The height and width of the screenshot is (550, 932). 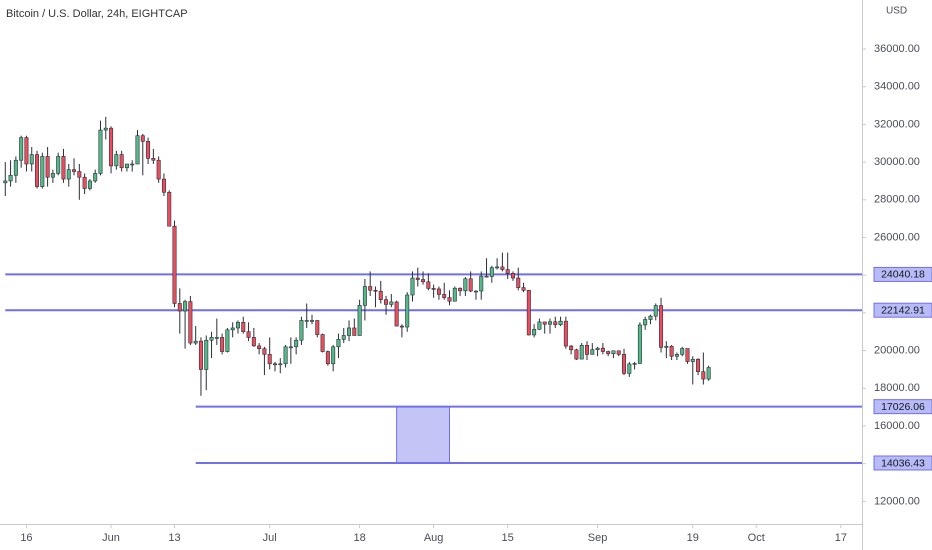 What do you see at coordinates (903, 310) in the screenshot?
I see `level-label: 22142.91` at bounding box center [903, 310].